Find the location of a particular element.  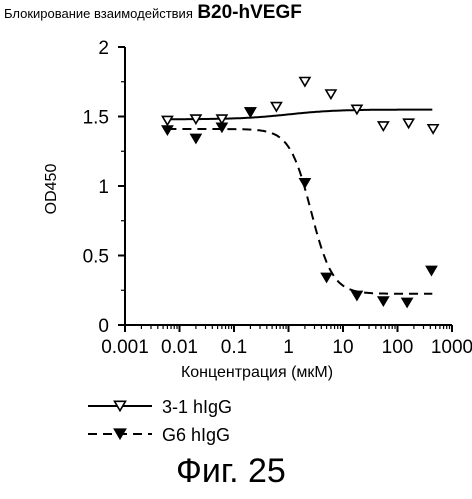

x-tick-label: 1 is located at coordinates (288, 347).